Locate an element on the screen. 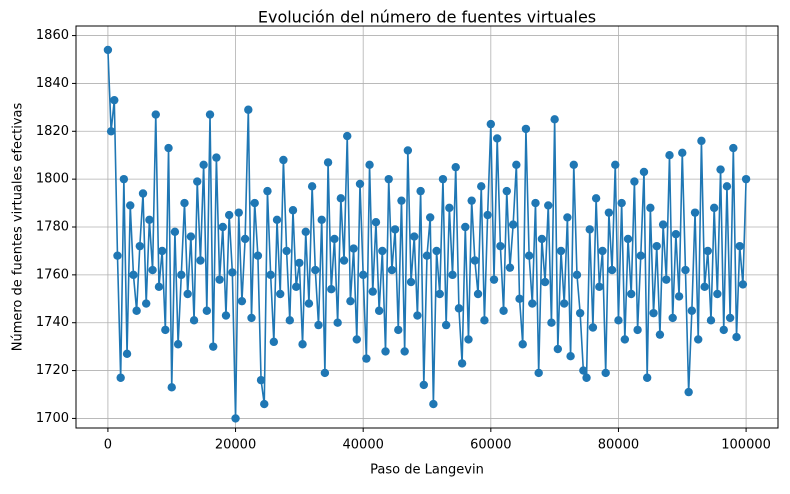 This screenshot has width=790, height=494. y-axis-label: Número de fuentes virtuales efectivas is located at coordinates (18, 227).